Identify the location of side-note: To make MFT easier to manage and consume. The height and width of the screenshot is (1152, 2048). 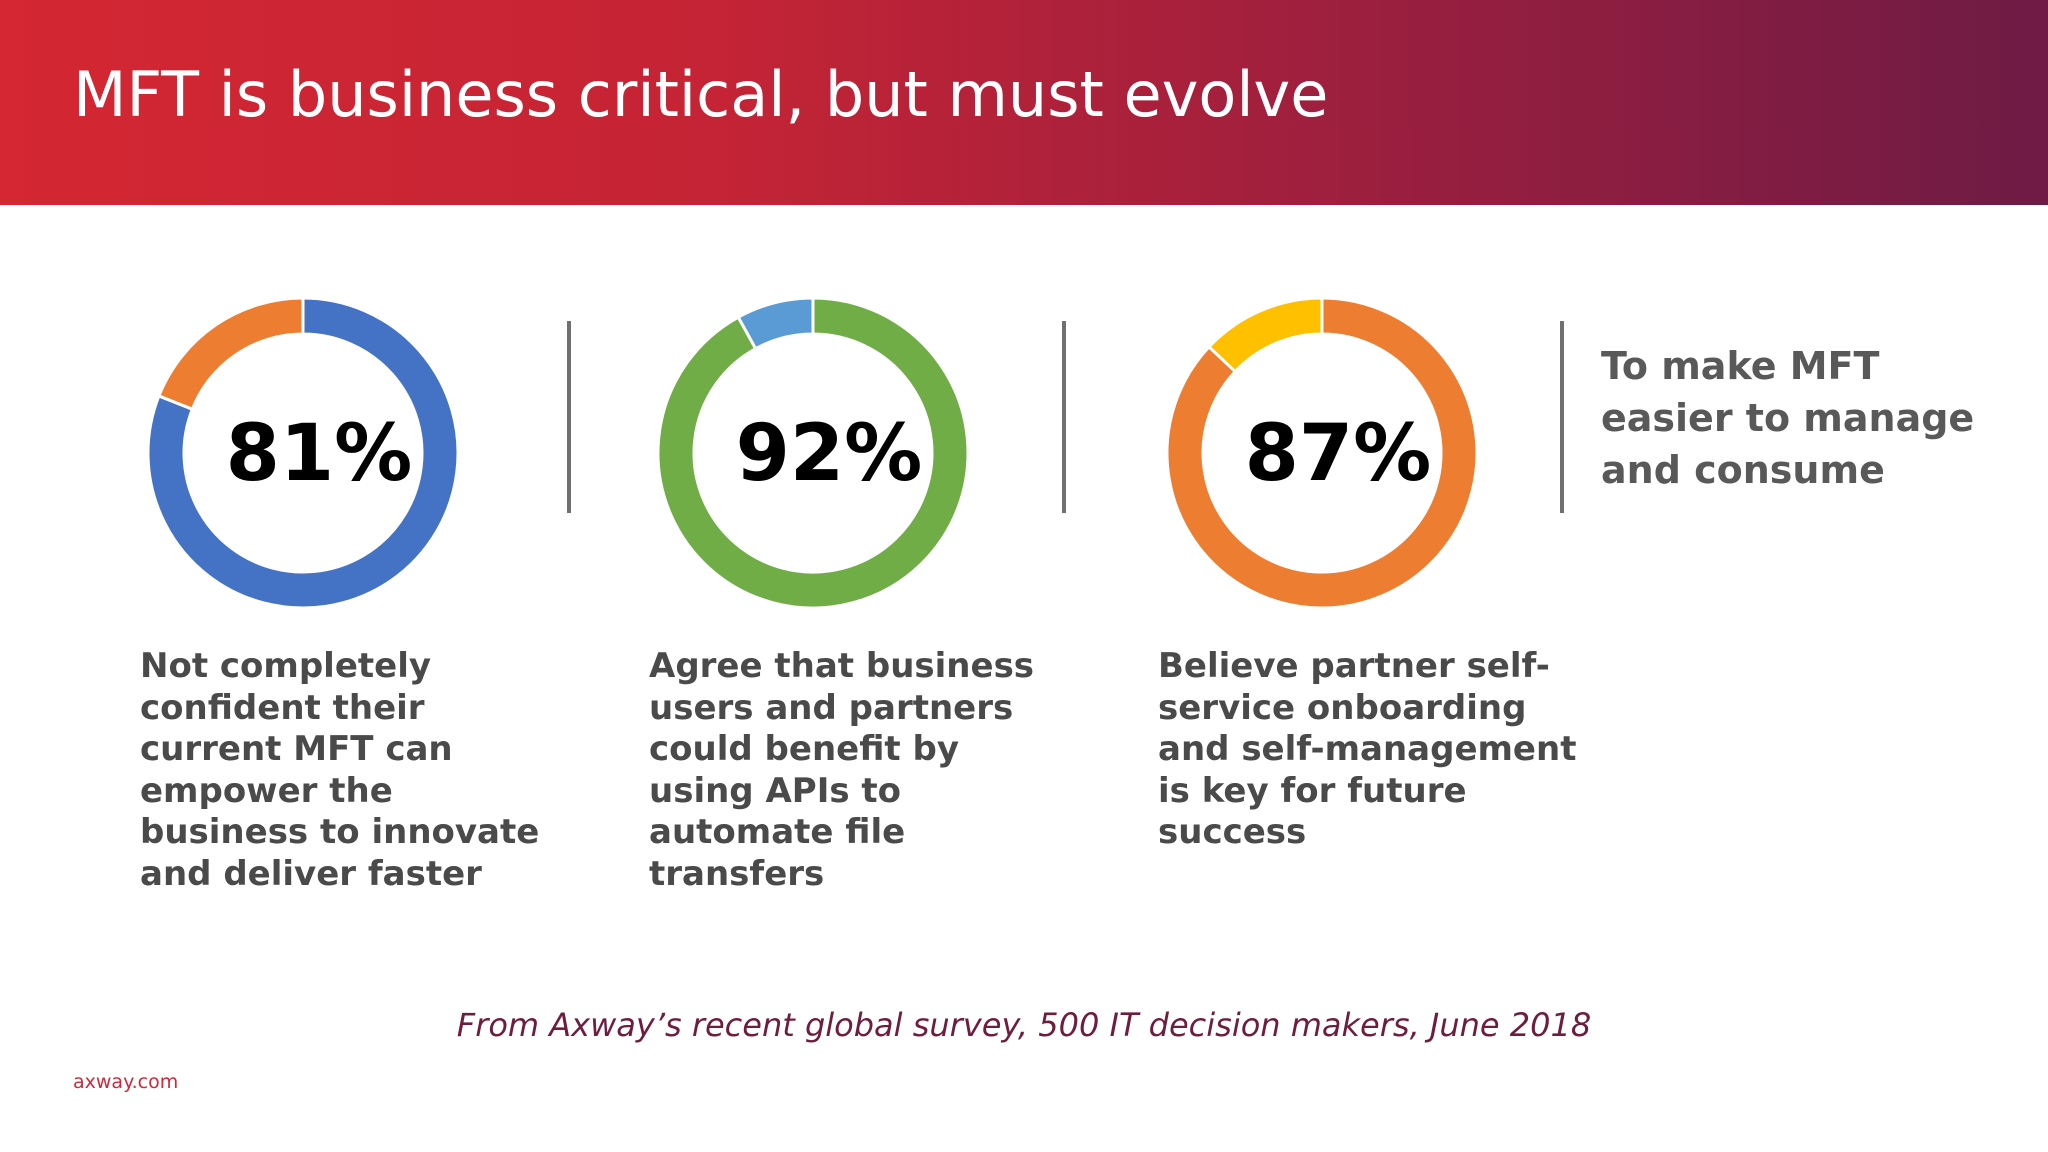
(1788, 418).